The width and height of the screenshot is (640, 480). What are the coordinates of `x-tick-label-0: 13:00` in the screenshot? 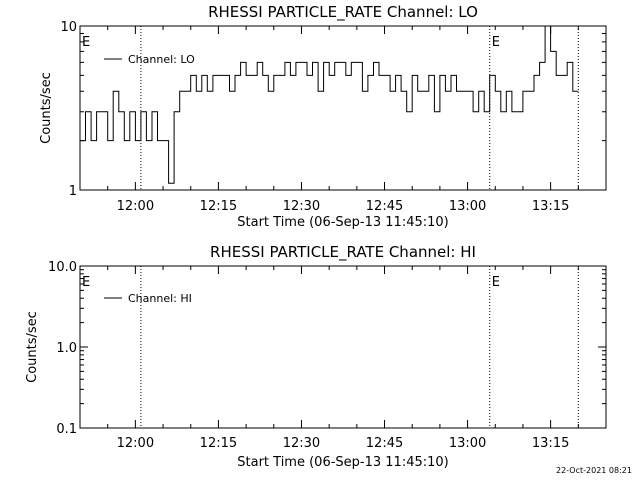 It's located at (467, 206).